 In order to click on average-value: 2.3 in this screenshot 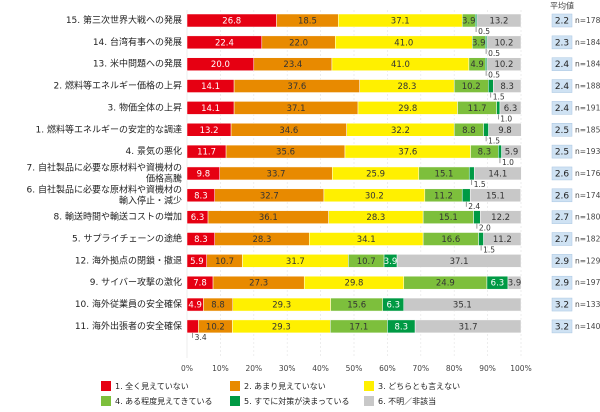, I will do `click(562, 43)`.